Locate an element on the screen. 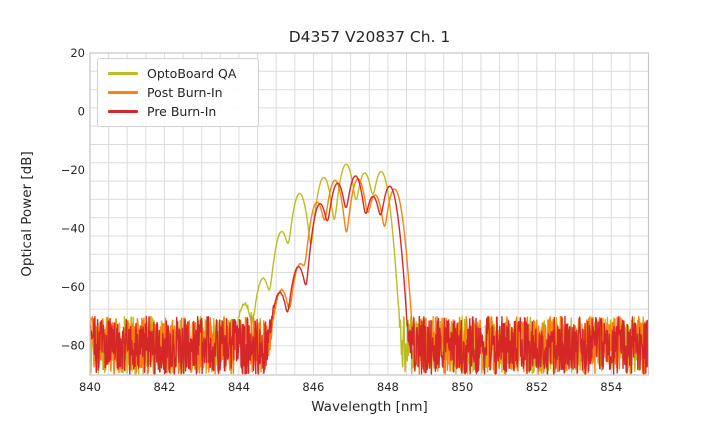 The height and width of the screenshot is (432, 720). x-tick-label: 846 is located at coordinates (313, 387).